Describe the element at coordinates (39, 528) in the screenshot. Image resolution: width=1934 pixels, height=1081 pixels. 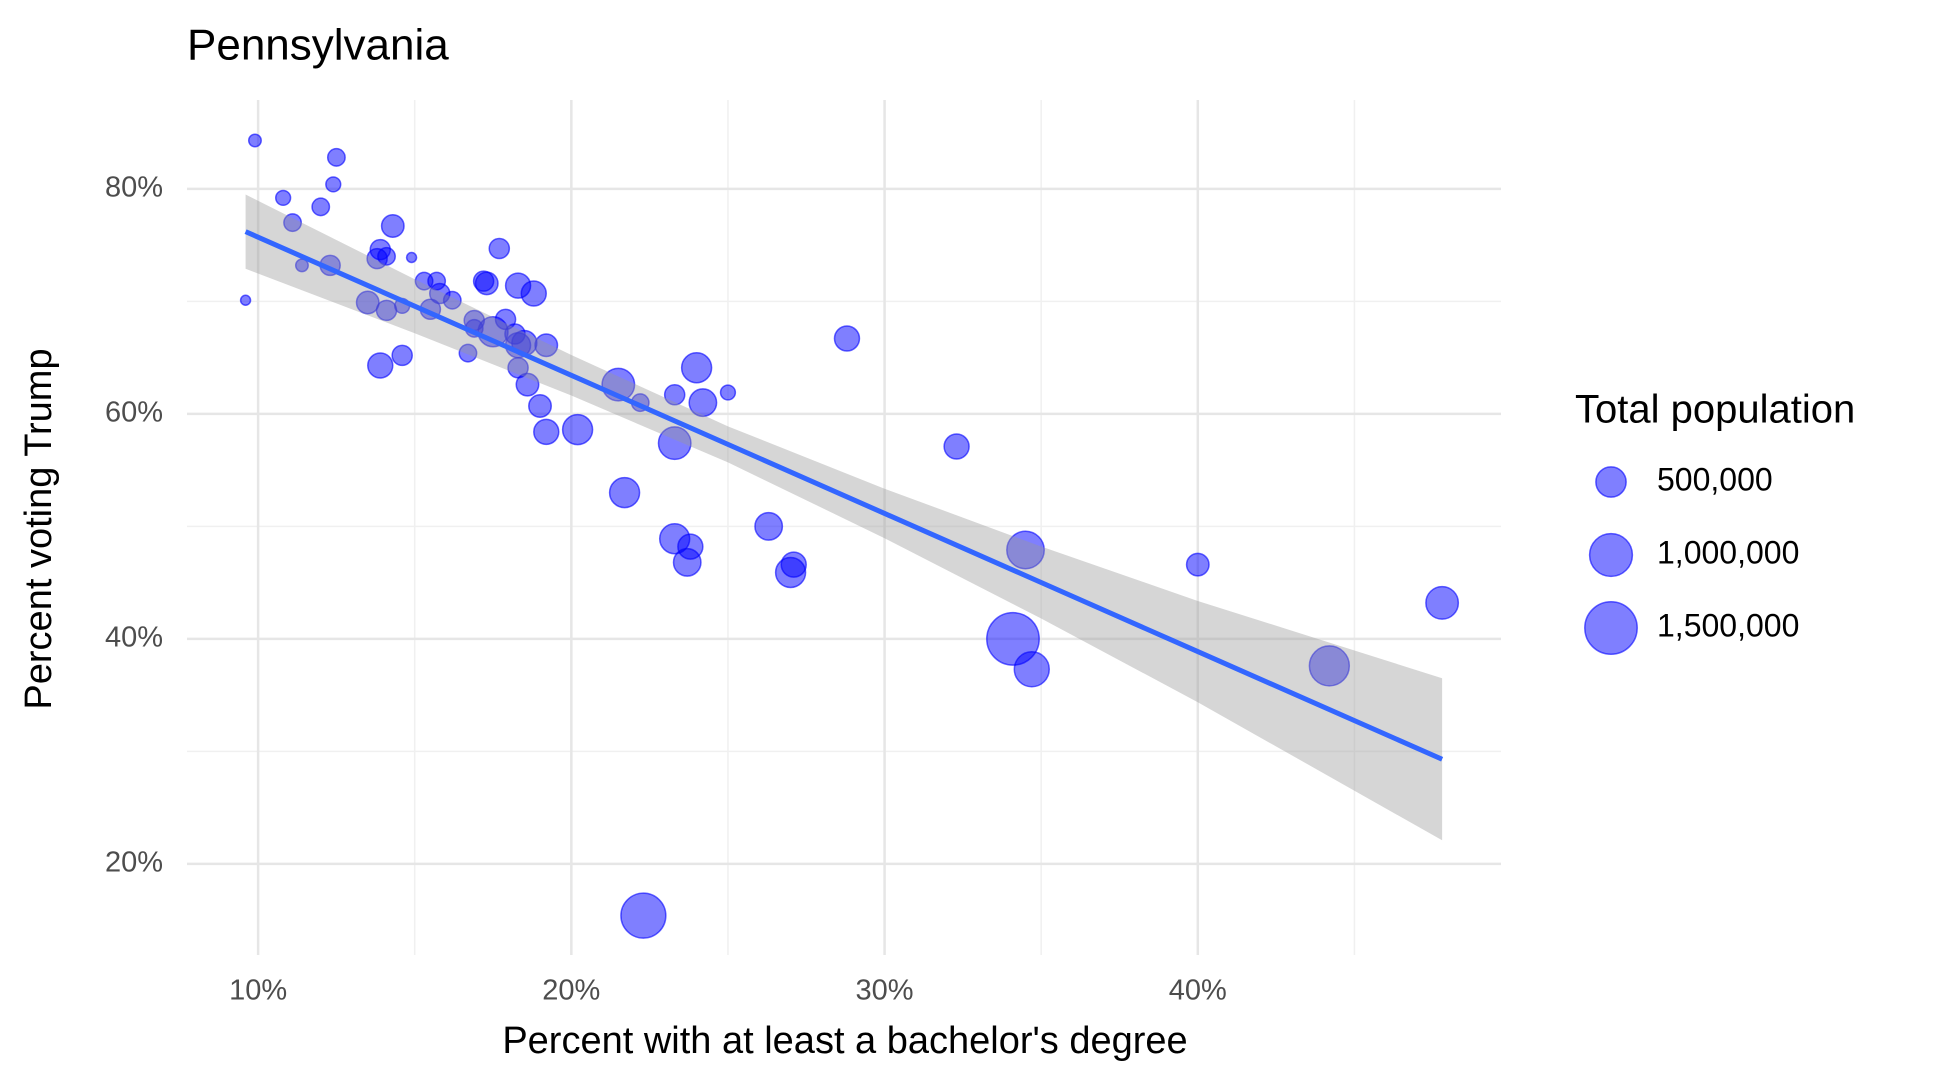
I see `y-axis-title: Percent voting Trump` at that location.